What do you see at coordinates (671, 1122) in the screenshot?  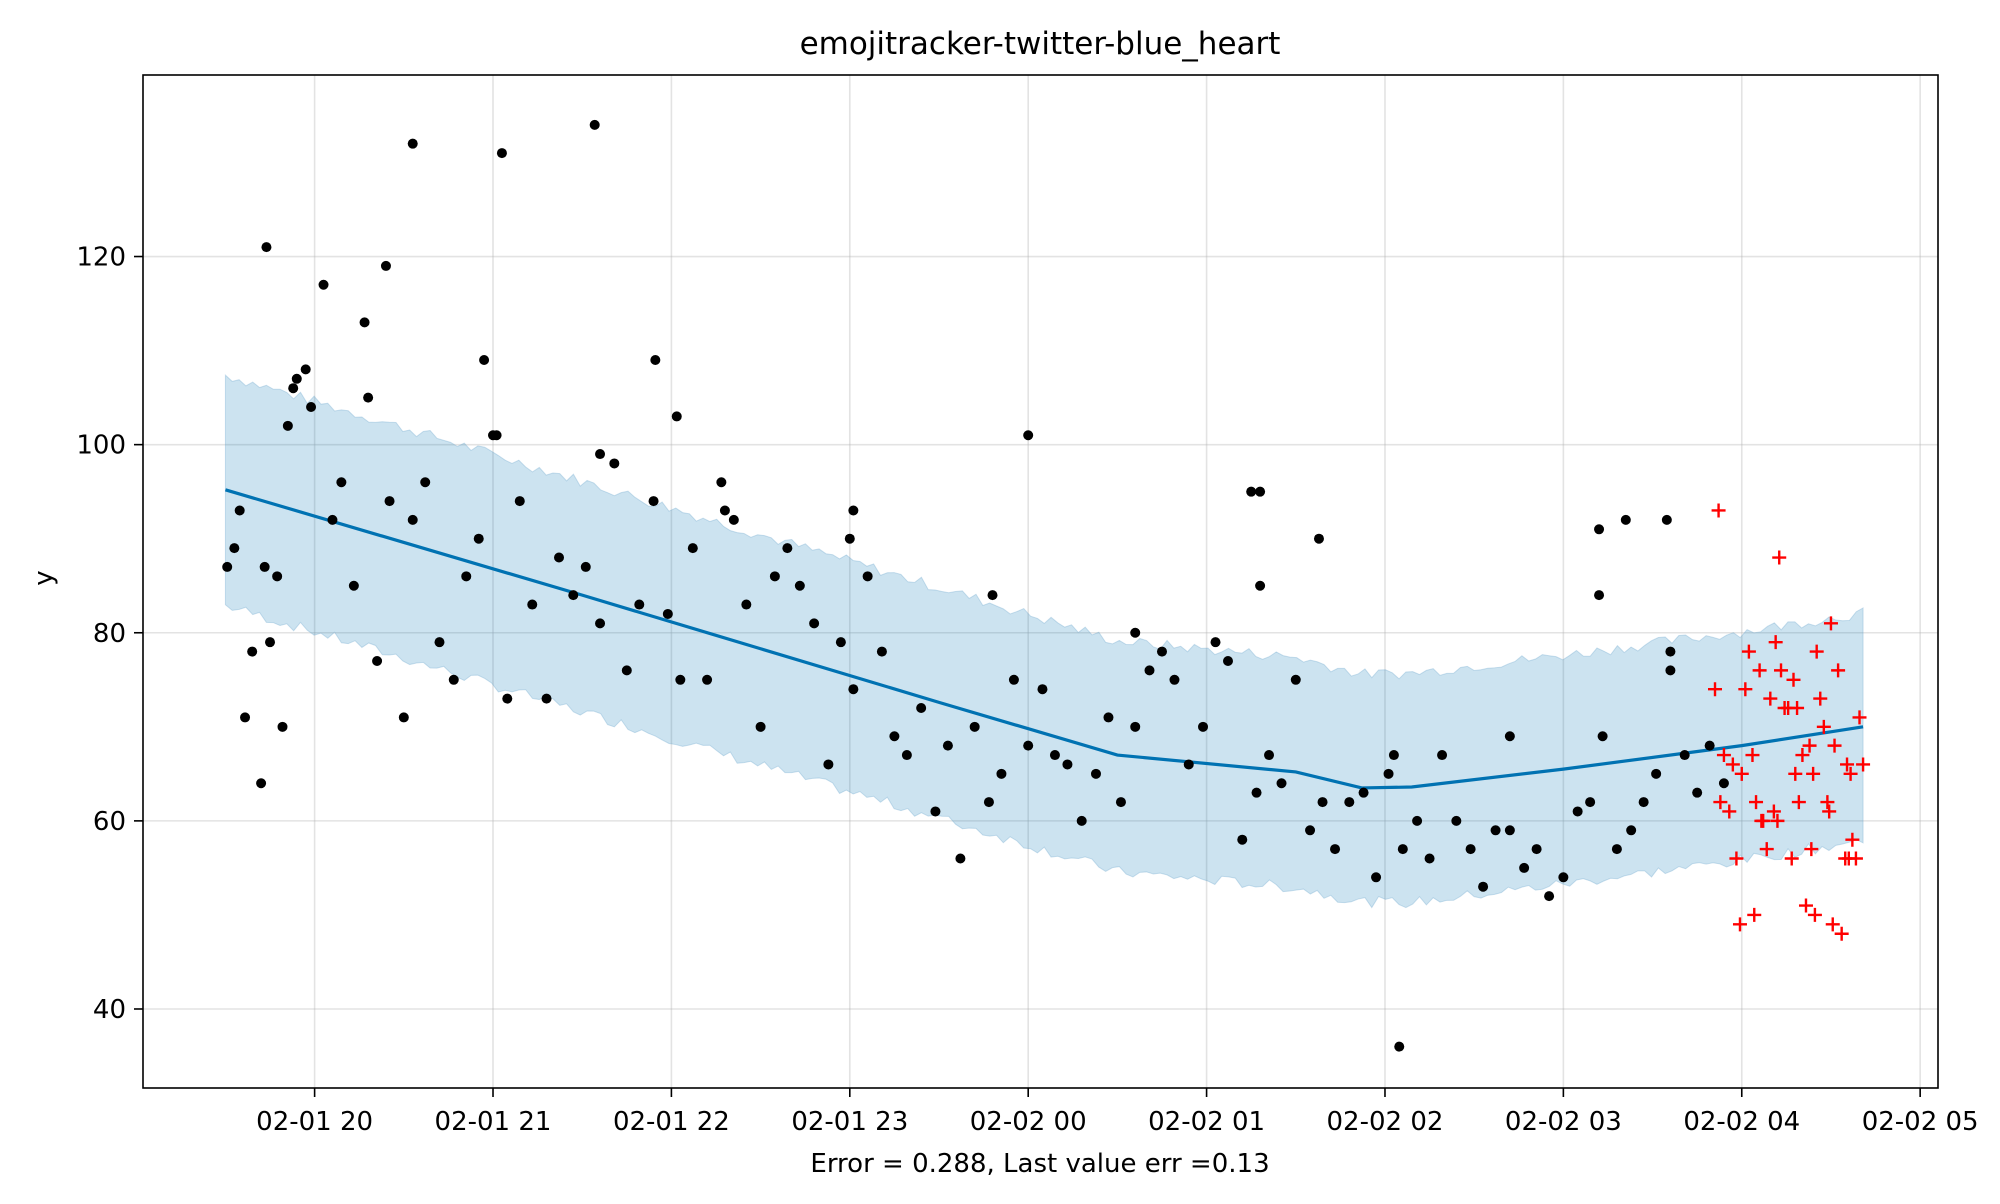 I see `x-tick-label: 02-01 22` at bounding box center [671, 1122].